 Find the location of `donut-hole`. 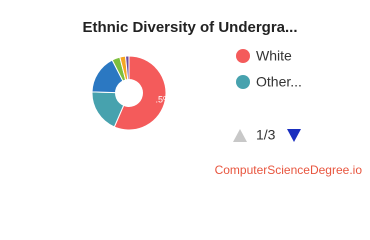

donut-hole is located at coordinates (129, 93).